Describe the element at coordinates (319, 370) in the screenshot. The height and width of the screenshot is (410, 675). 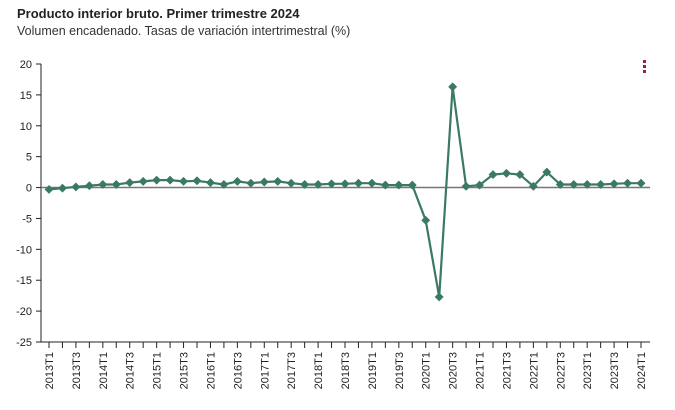
I see `x-tick-label: 2018T1` at that location.